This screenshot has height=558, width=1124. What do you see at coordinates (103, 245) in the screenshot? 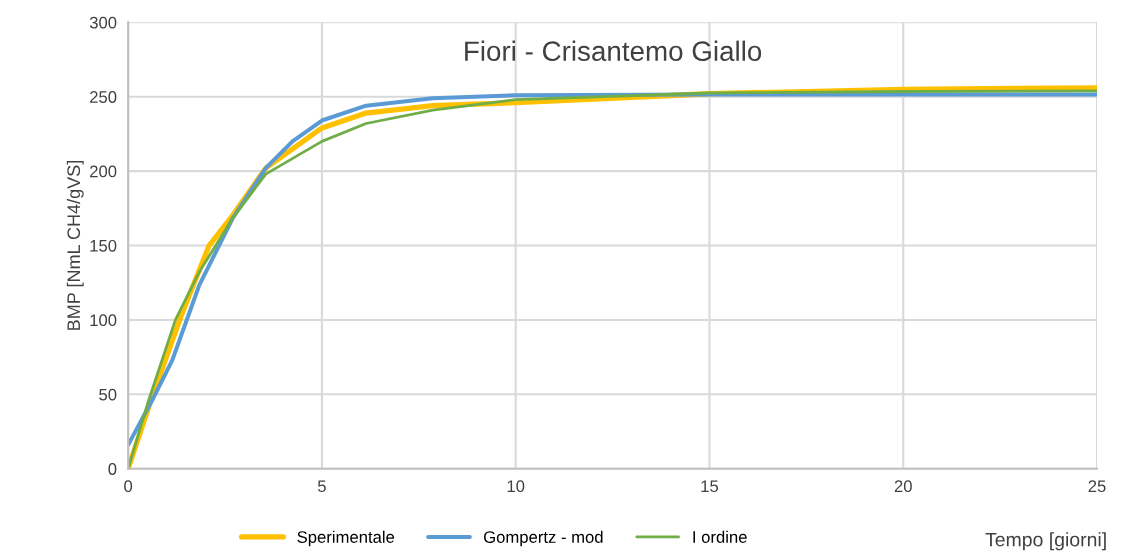
I see `y-tick-label: 150` at bounding box center [103, 245].